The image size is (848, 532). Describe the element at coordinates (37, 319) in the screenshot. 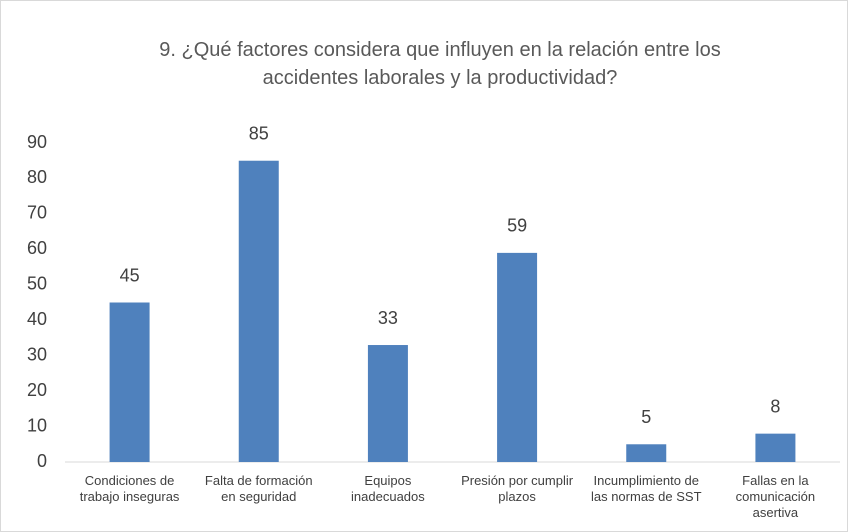

I see `y-tick-label: 40` at that location.